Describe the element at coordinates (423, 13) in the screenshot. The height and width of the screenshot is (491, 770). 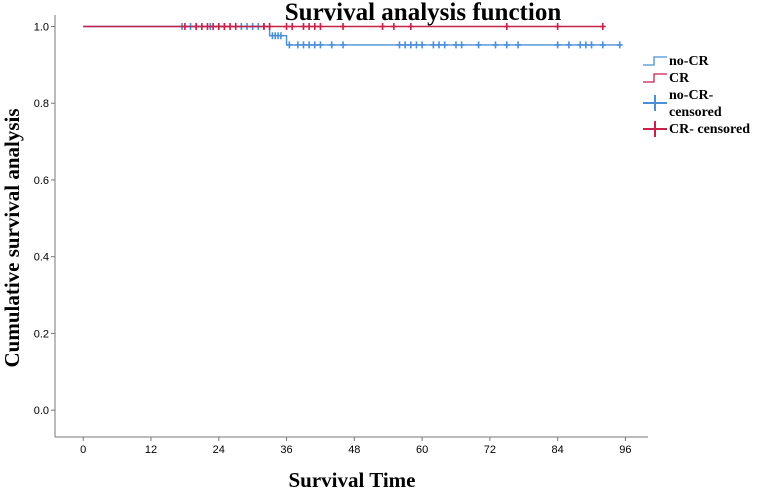
I see `chart-title: Survival analysis function` at that location.